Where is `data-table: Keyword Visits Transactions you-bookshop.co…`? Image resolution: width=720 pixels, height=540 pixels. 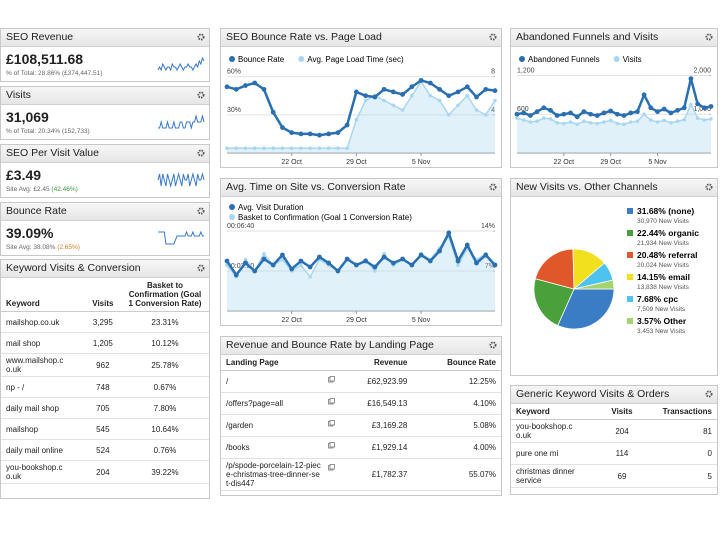
data-table: Keyword Visits Transactions you-bookshop.co… is located at coordinates (614, 446).